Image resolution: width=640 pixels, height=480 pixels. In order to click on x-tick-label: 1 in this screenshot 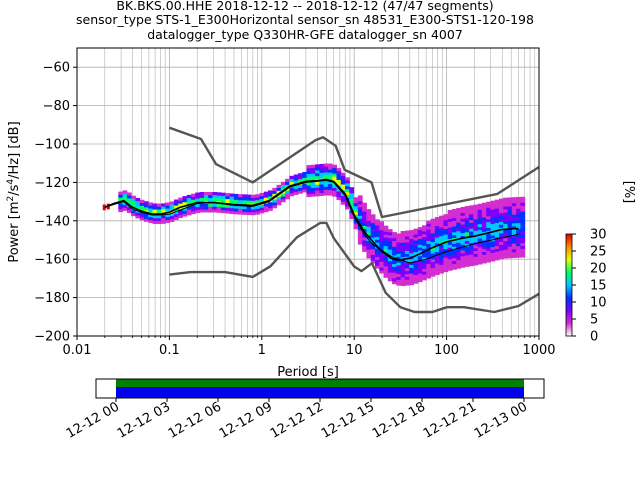, I will do `click(262, 350)`.